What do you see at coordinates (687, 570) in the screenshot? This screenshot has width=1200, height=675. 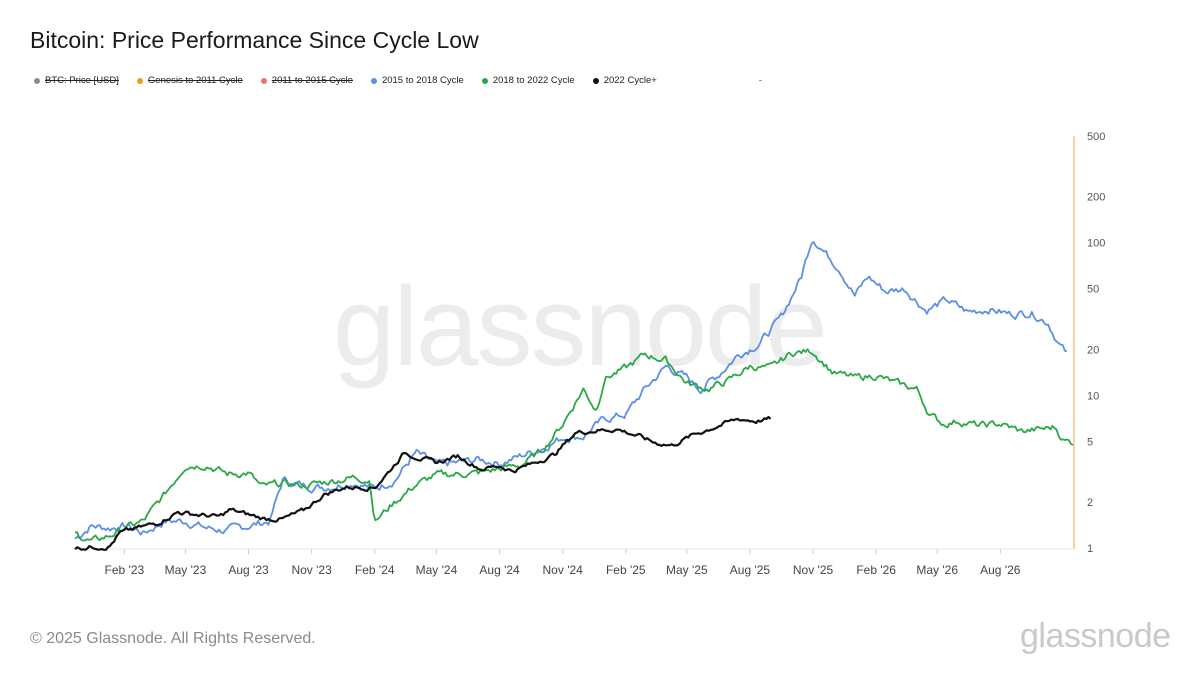 I see `x-tick-label: May '25` at bounding box center [687, 570].